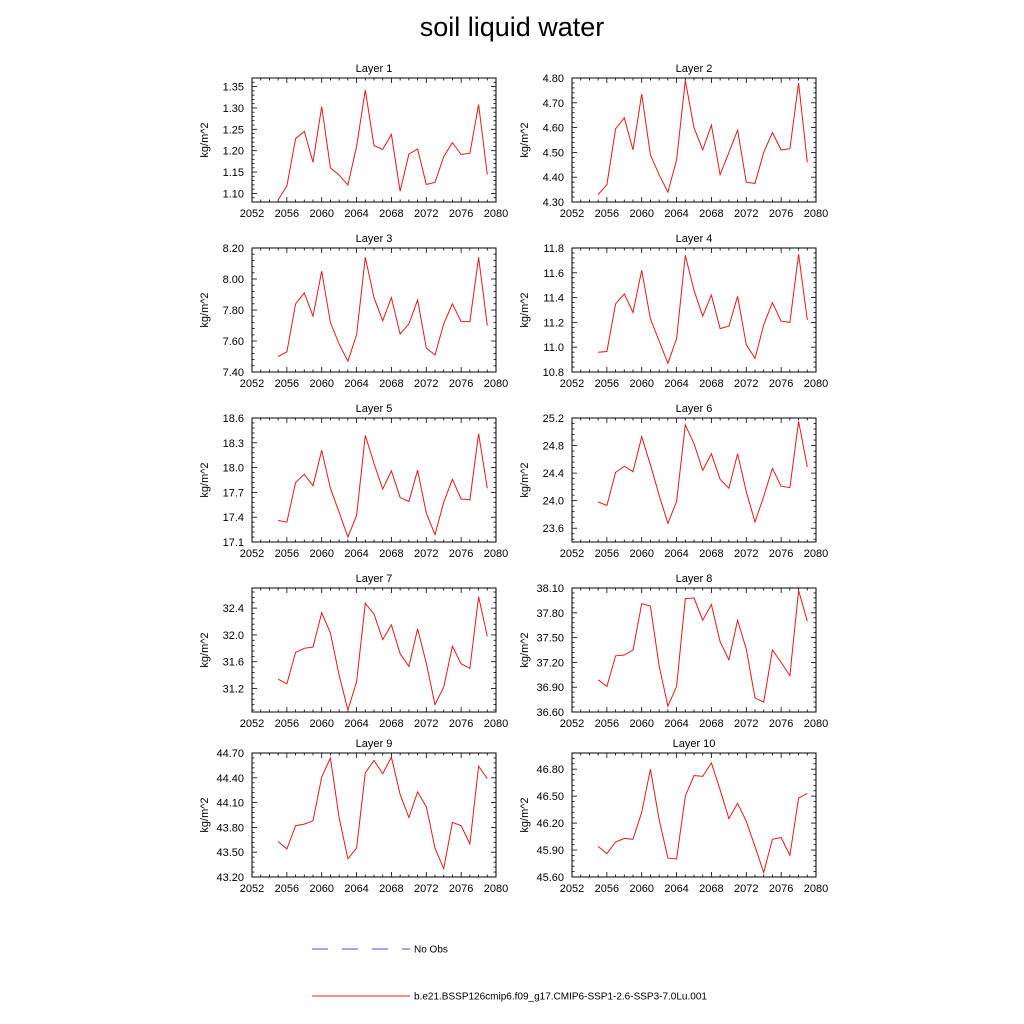 The width and height of the screenshot is (1024, 1024). I want to click on y-tick-label: 37.50, so click(550, 639).